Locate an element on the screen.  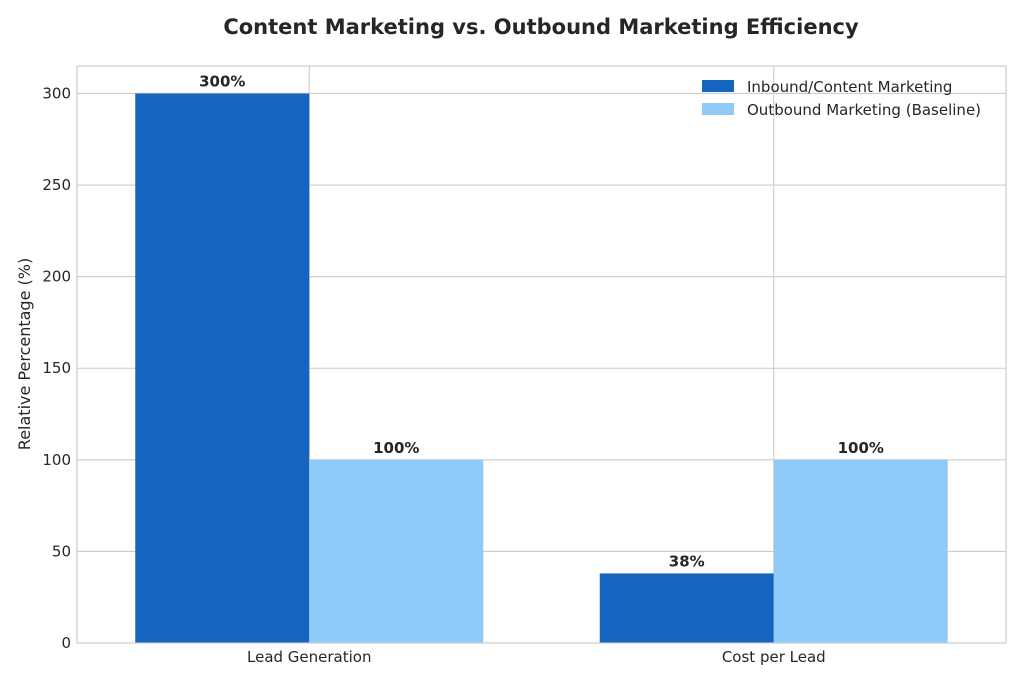
y-tick-label: 250 is located at coordinates (56, 185).